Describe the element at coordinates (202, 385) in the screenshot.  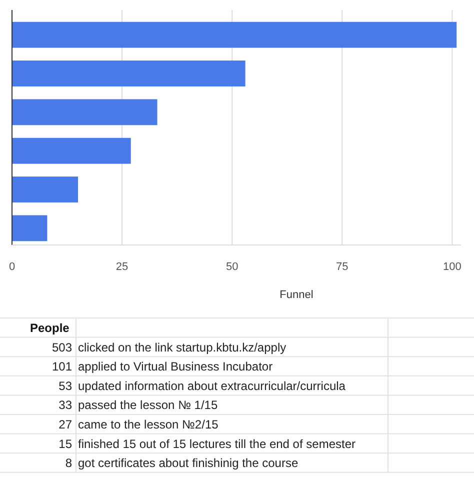
I see `text: 53 updated information about extracurricular/curricula` at that location.